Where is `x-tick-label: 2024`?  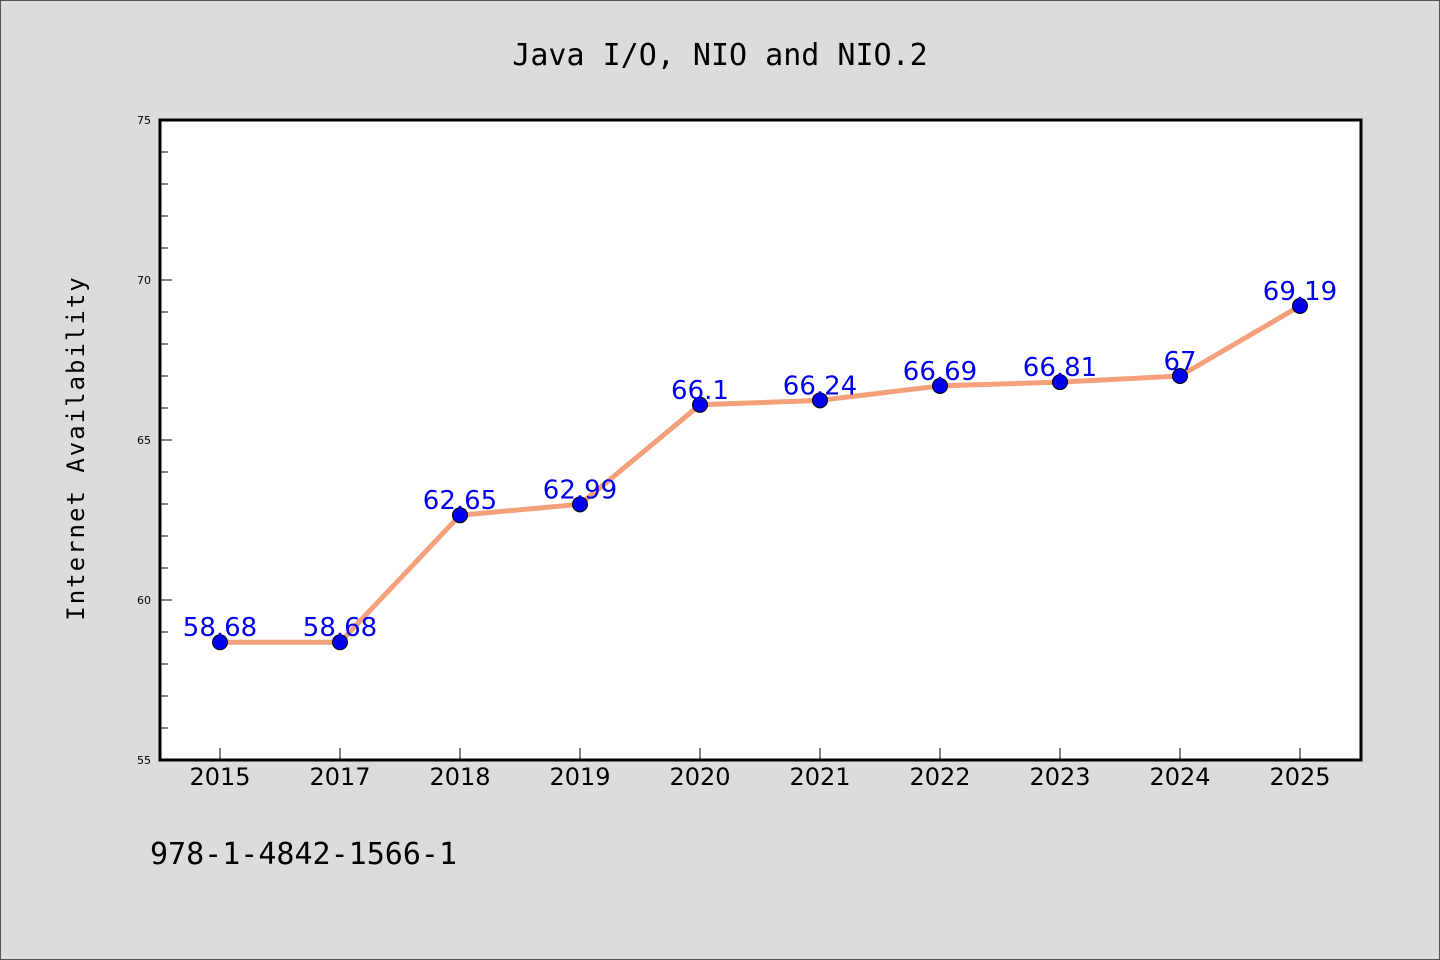
x-tick-label: 2024 is located at coordinates (1179, 777).